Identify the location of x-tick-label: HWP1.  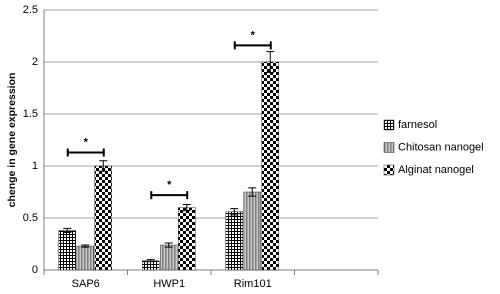
(169, 284).